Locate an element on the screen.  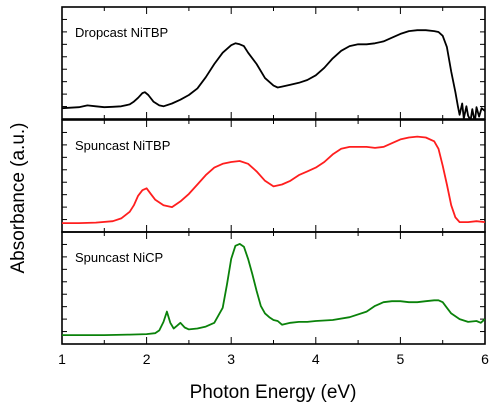
x-tick-label: 4 is located at coordinates (316, 359).